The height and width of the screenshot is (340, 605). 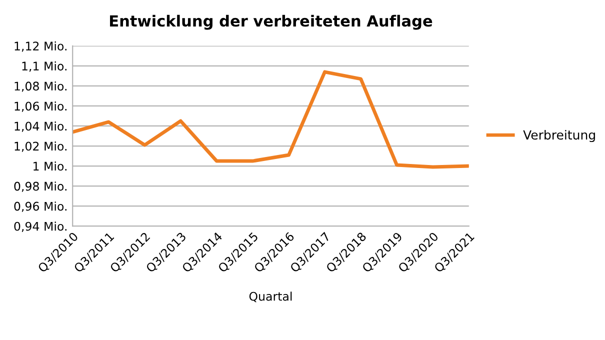 What do you see at coordinates (40, 46) in the screenshot?
I see `y-tick-label: 1,12 Mio.` at bounding box center [40, 46].